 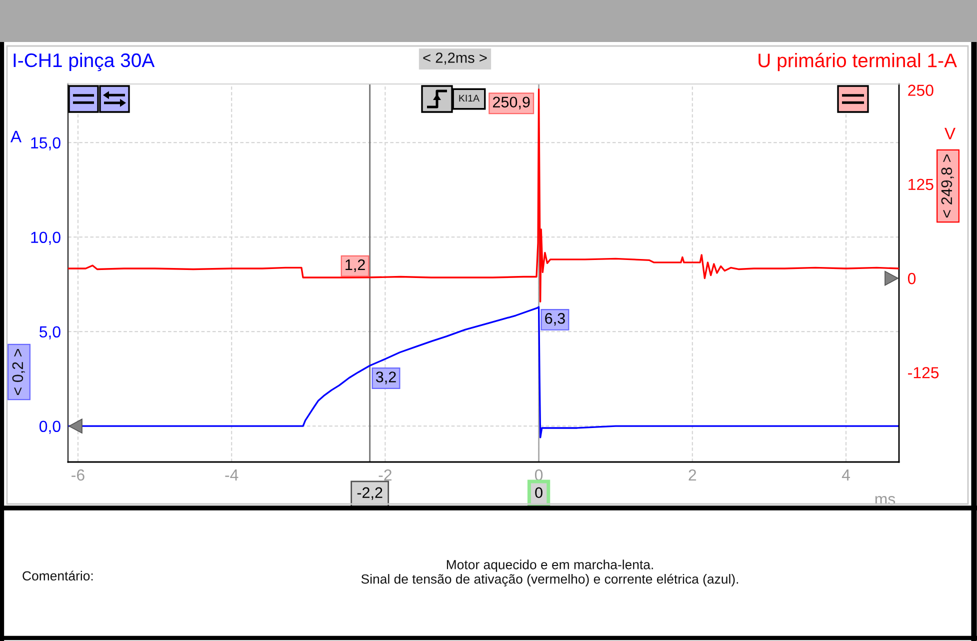 What do you see at coordinates (455, 58) in the screenshot?
I see `text: < 2,2ms >` at bounding box center [455, 58].